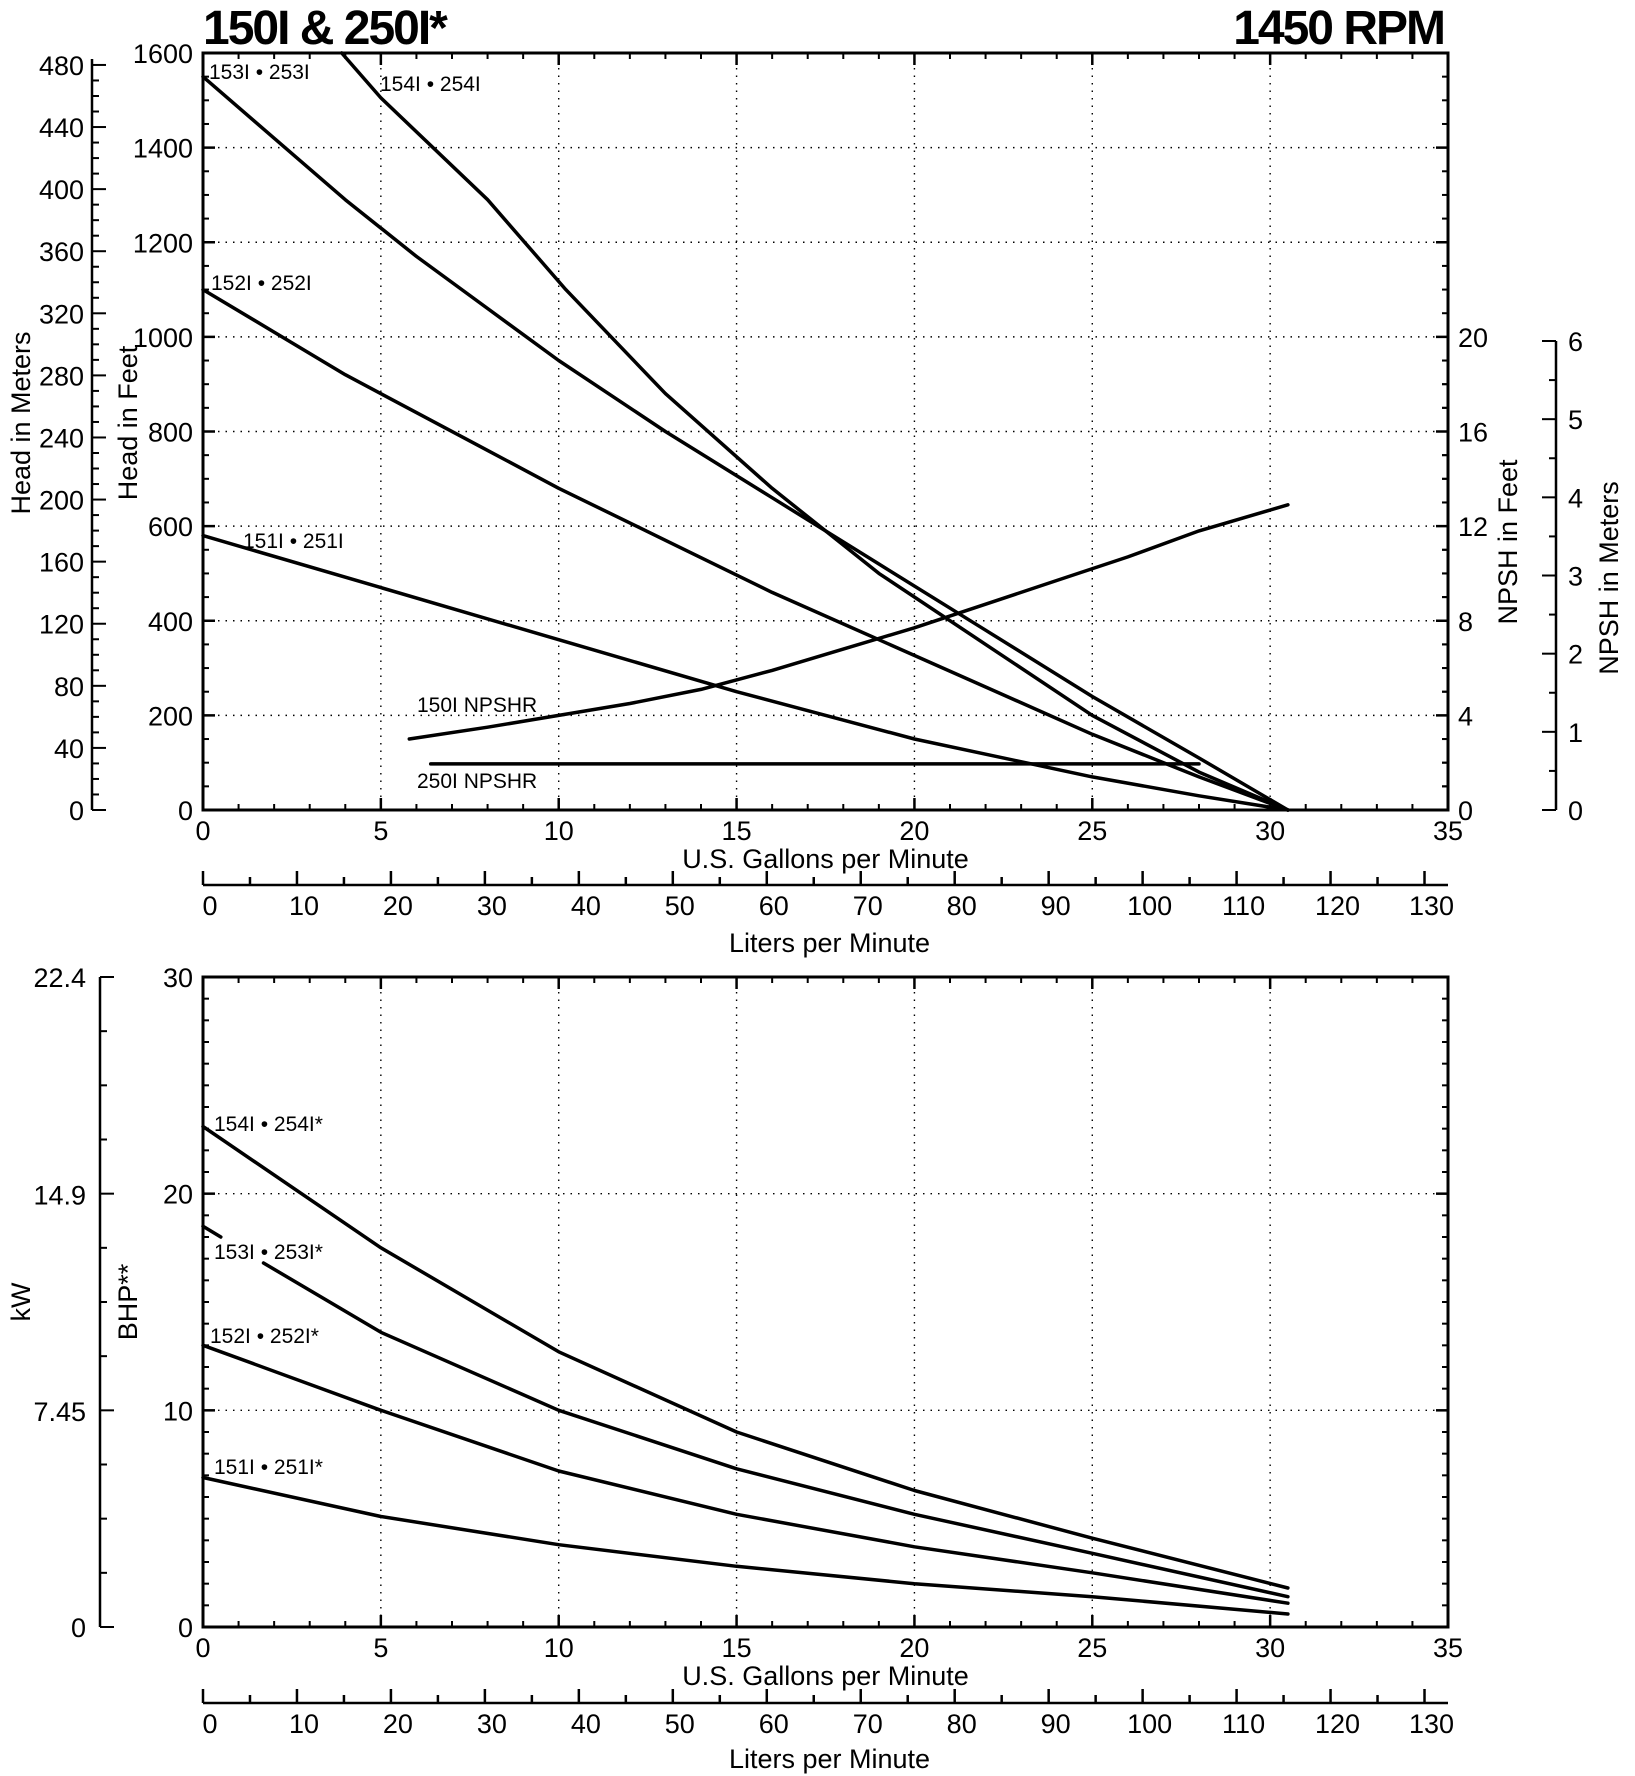 Image resolution: width=1635 pixels, height=1776 pixels. I want to click on npsh-meters-tick-label: 2, so click(1575, 655).